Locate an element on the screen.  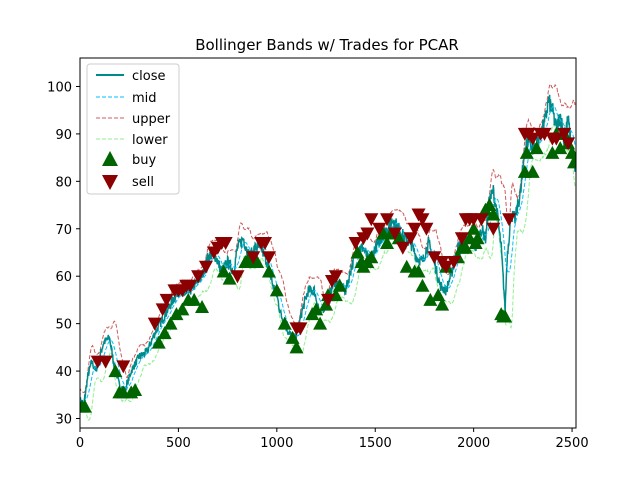
chart-title: Bollinger Bands w/ Trades for PCAR is located at coordinates (327, 45).